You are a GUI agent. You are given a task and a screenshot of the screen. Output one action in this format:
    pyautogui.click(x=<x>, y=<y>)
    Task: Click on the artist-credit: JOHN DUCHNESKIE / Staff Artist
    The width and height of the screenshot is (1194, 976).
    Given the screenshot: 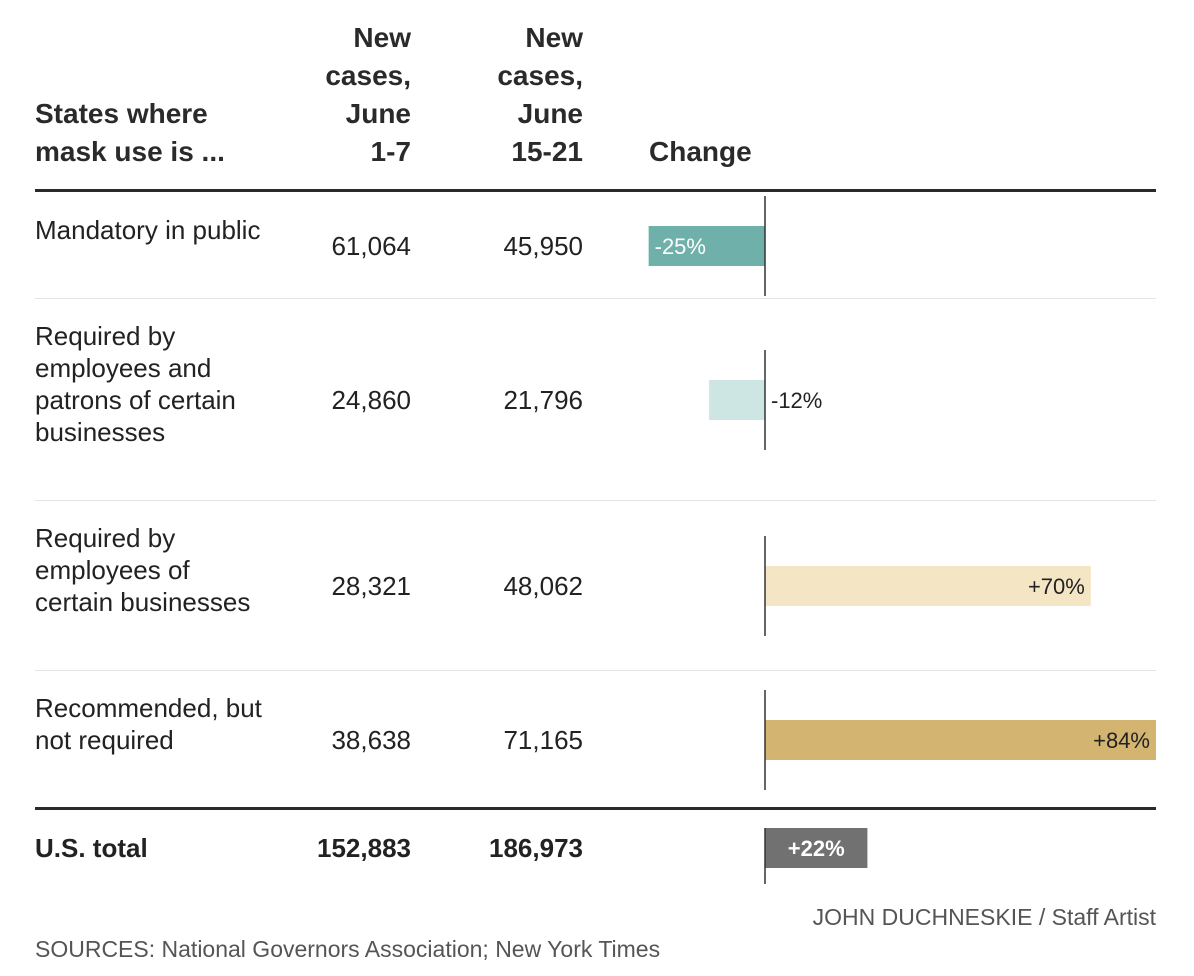 What is the action you would take?
    pyautogui.click(x=984, y=917)
    